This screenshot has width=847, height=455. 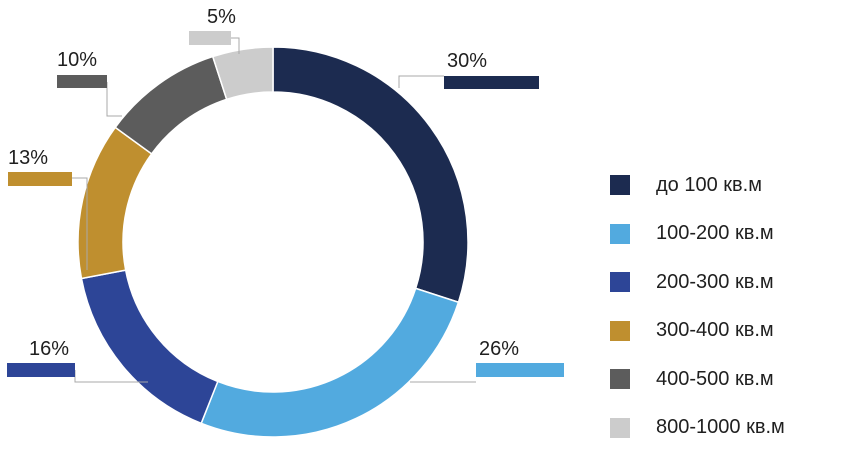 What do you see at coordinates (720, 427) in the screenshot?
I see `legend-label: 800-1000 кв.м` at bounding box center [720, 427].